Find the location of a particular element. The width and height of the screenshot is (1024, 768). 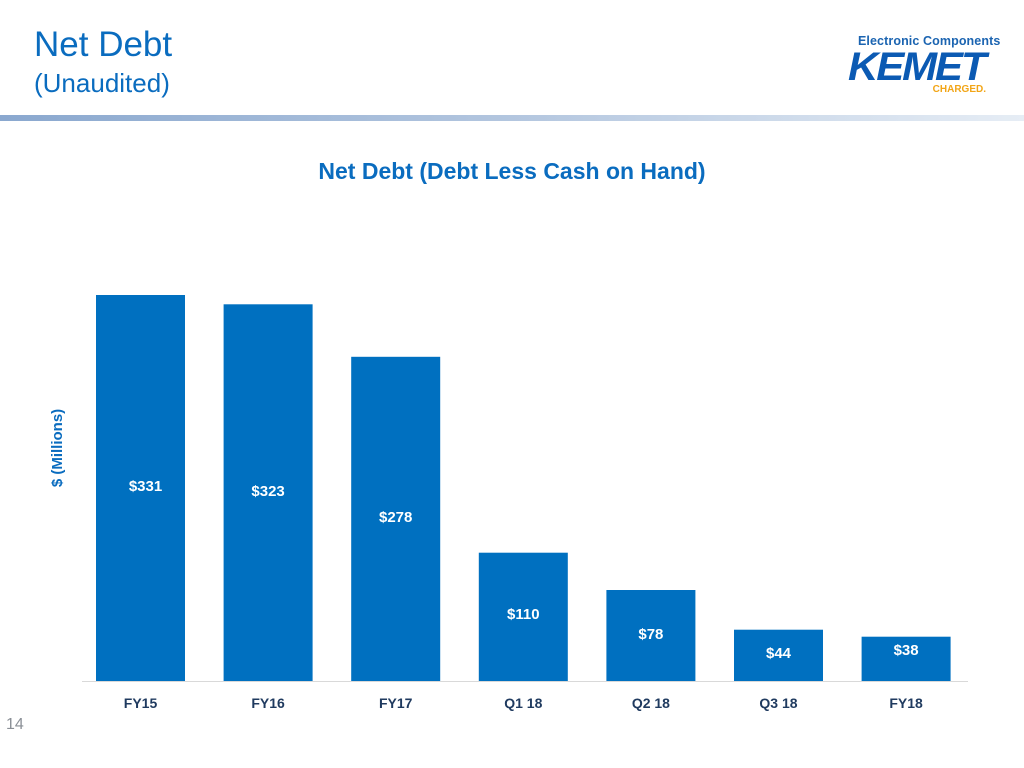

page-number: 14 is located at coordinates (15, 724).